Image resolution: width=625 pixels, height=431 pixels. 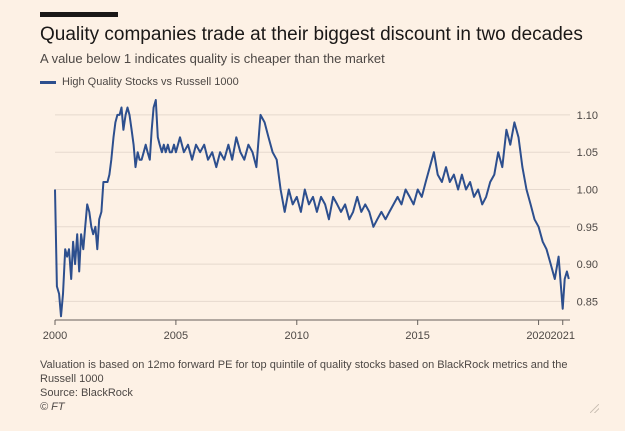 I want to click on x-tick-label: 2010, so click(x=297, y=336).